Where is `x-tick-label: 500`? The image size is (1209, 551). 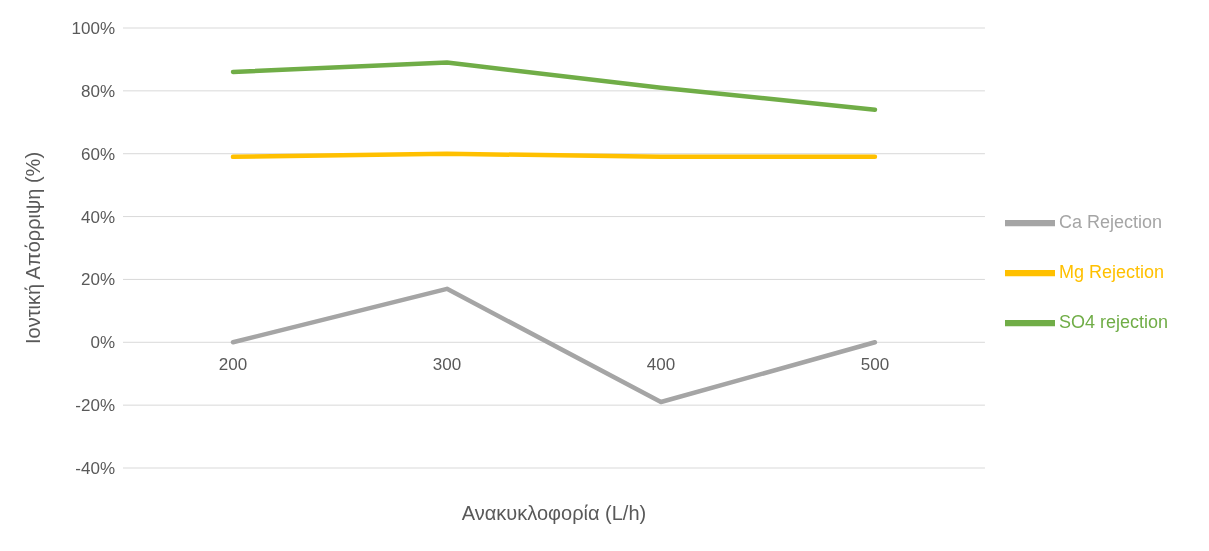
x-tick-label: 500 is located at coordinates (875, 365).